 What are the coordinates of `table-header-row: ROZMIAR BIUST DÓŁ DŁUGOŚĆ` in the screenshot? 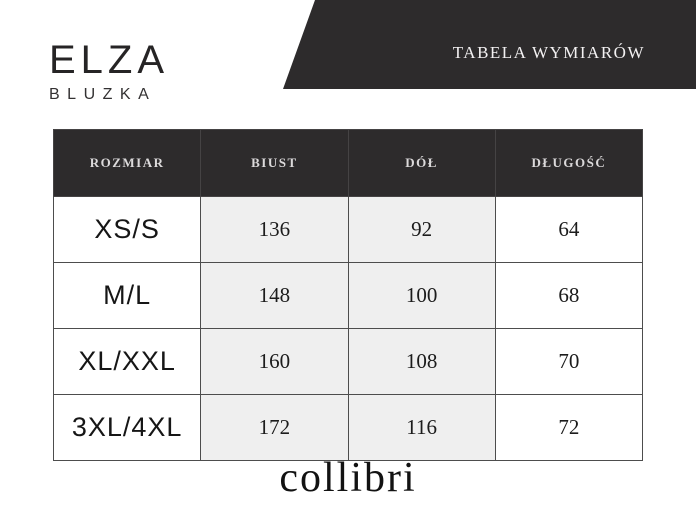 It's located at (348, 163).